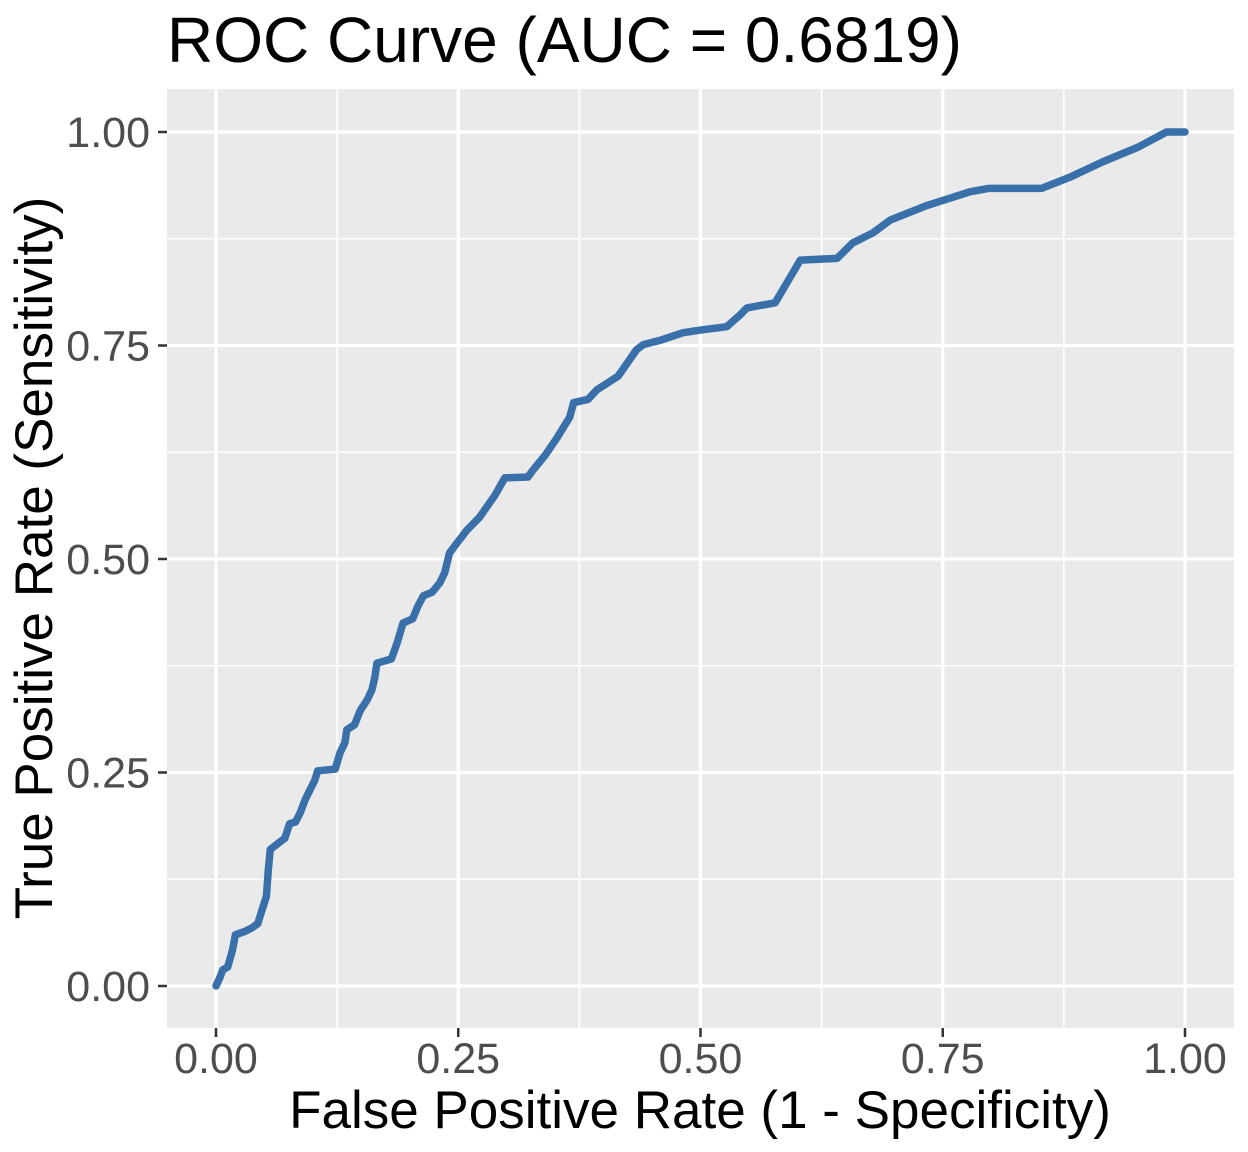  Describe the element at coordinates (108, 133) in the screenshot. I see `y-tick-label: 1.00` at that location.